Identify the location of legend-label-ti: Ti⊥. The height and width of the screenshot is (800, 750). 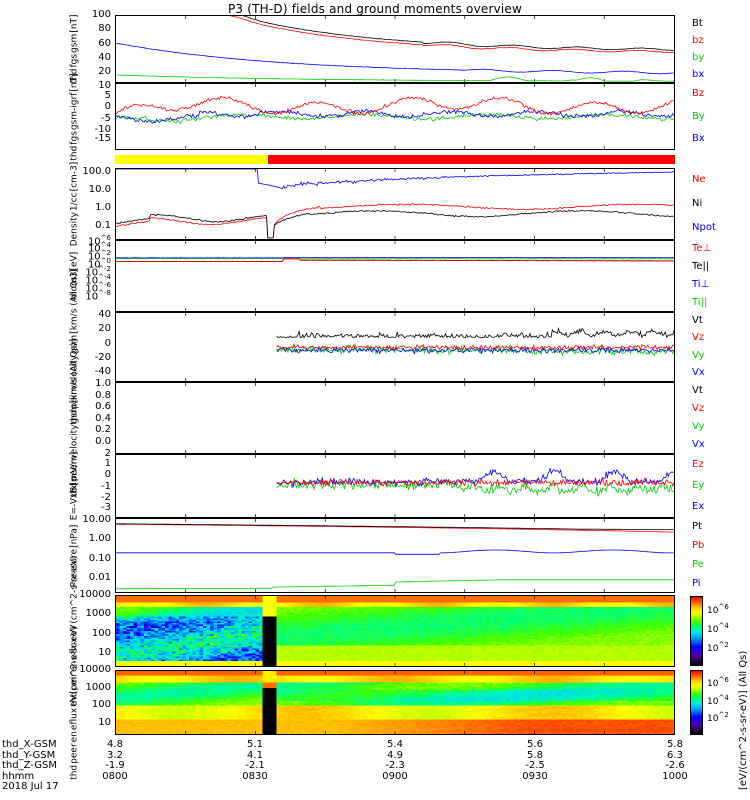
(701, 284).